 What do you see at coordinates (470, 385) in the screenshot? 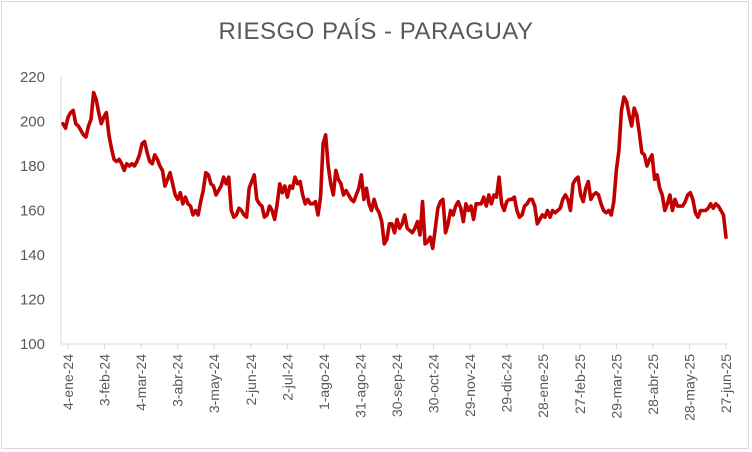
I see `x-tick-label: 29-nov-24` at bounding box center [470, 385].